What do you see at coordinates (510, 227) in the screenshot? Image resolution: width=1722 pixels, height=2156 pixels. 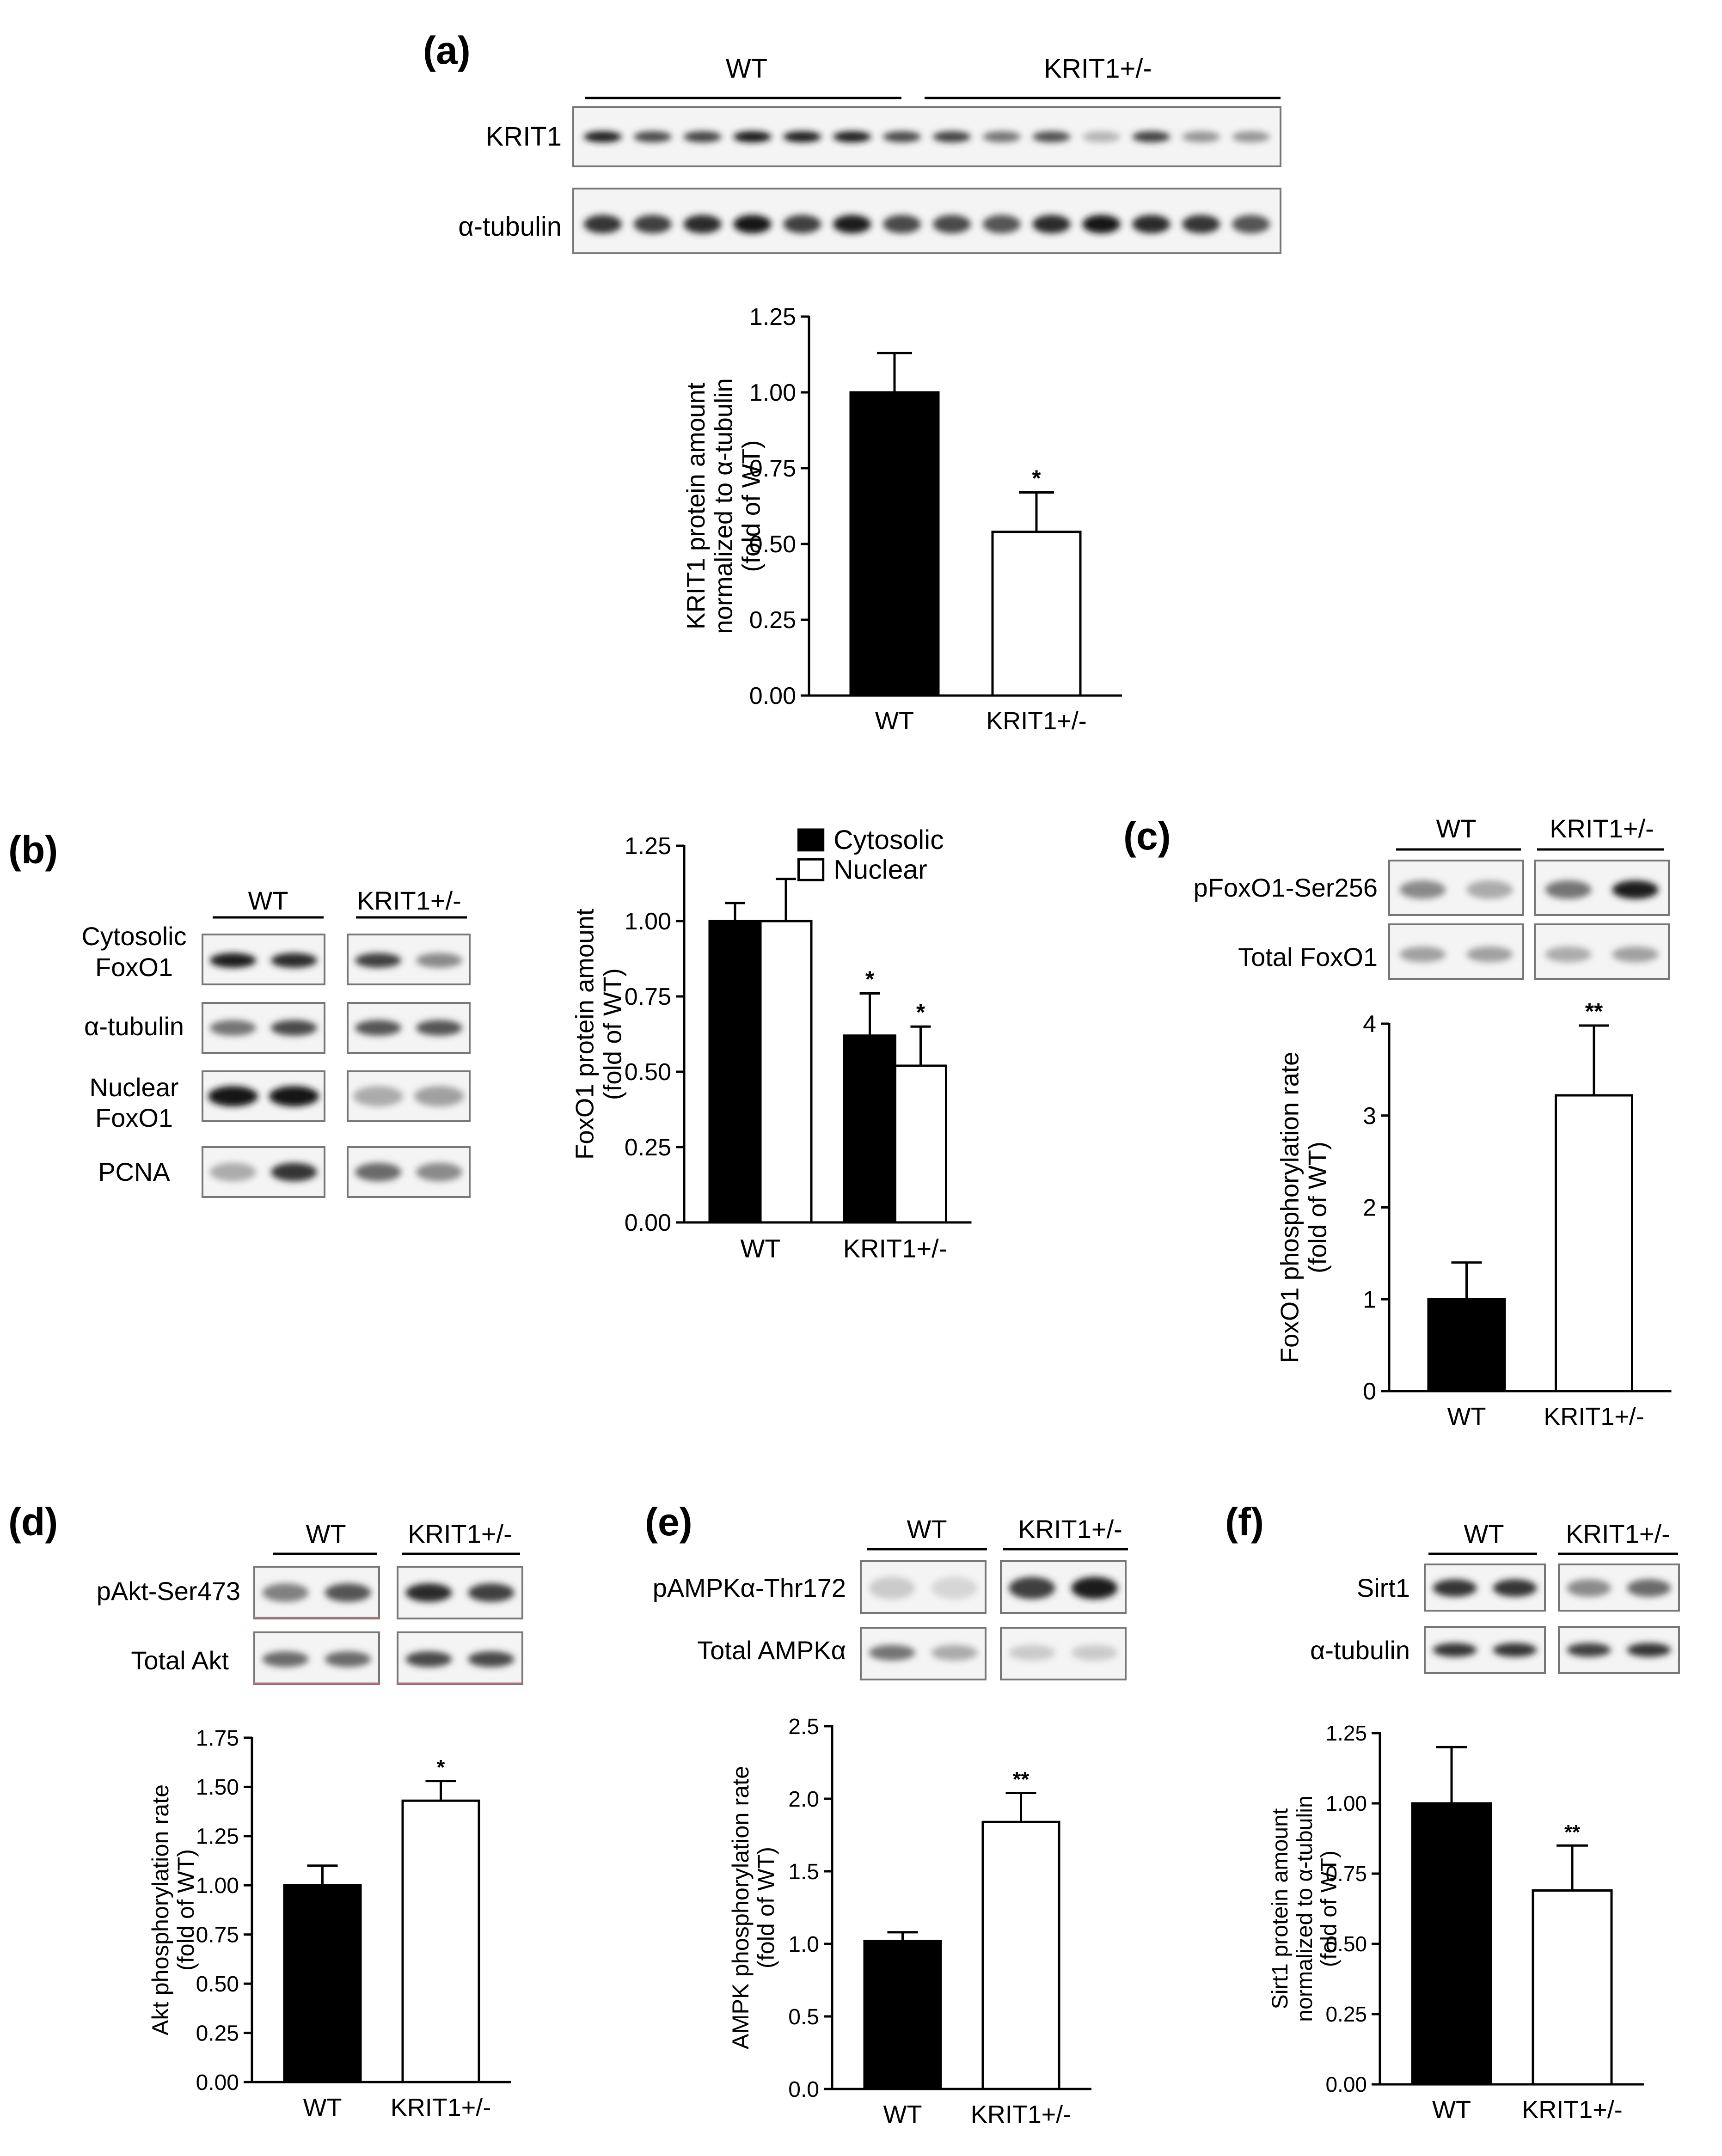 I see `blot-label: α-tubulin` at bounding box center [510, 227].